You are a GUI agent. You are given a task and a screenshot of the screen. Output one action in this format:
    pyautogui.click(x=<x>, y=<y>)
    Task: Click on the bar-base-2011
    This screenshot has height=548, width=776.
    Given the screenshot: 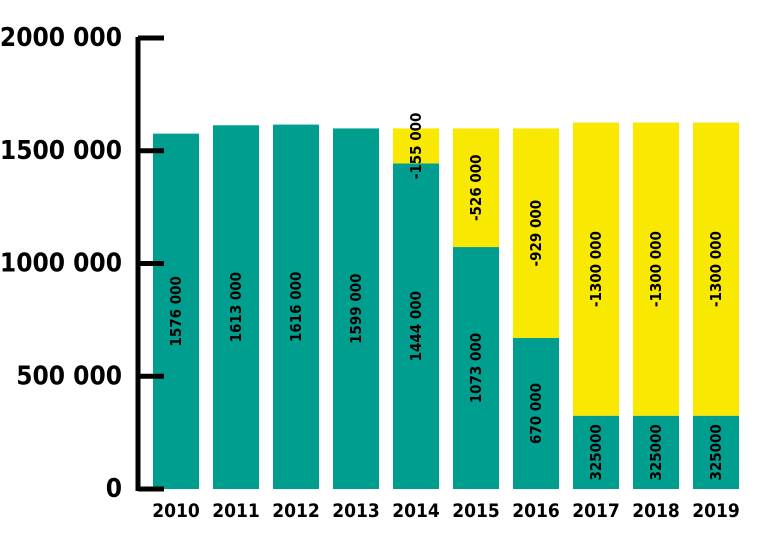 What is the action you would take?
    pyautogui.click(x=236, y=307)
    